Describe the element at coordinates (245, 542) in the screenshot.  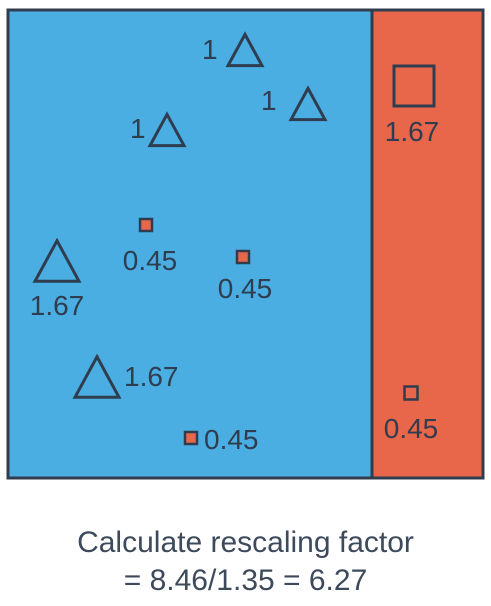
I see `caption-line-1: Calculate rescaling factor` at that location.